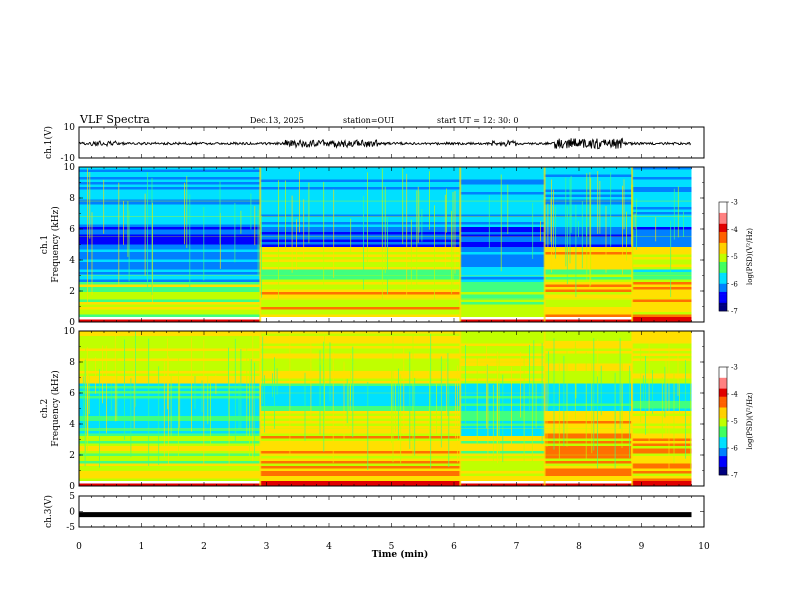 The width and height of the screenshot is (792, 612). Describe the element at coordinates (734, 203) in the screenshot. I see `colorbar-tick-label: -3` at that location.